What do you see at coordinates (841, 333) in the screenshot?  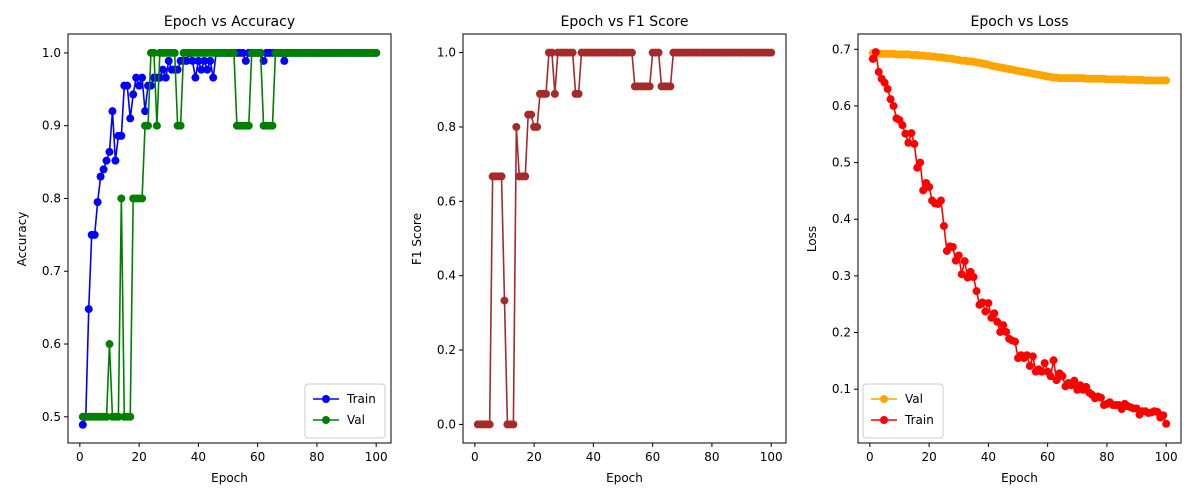 I see `loss-y-tick-label: 0.2` at bounding box center [841, 333].